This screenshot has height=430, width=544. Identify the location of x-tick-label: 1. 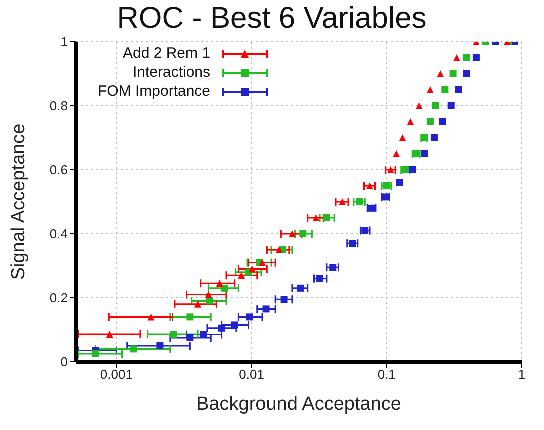
(522, 374).